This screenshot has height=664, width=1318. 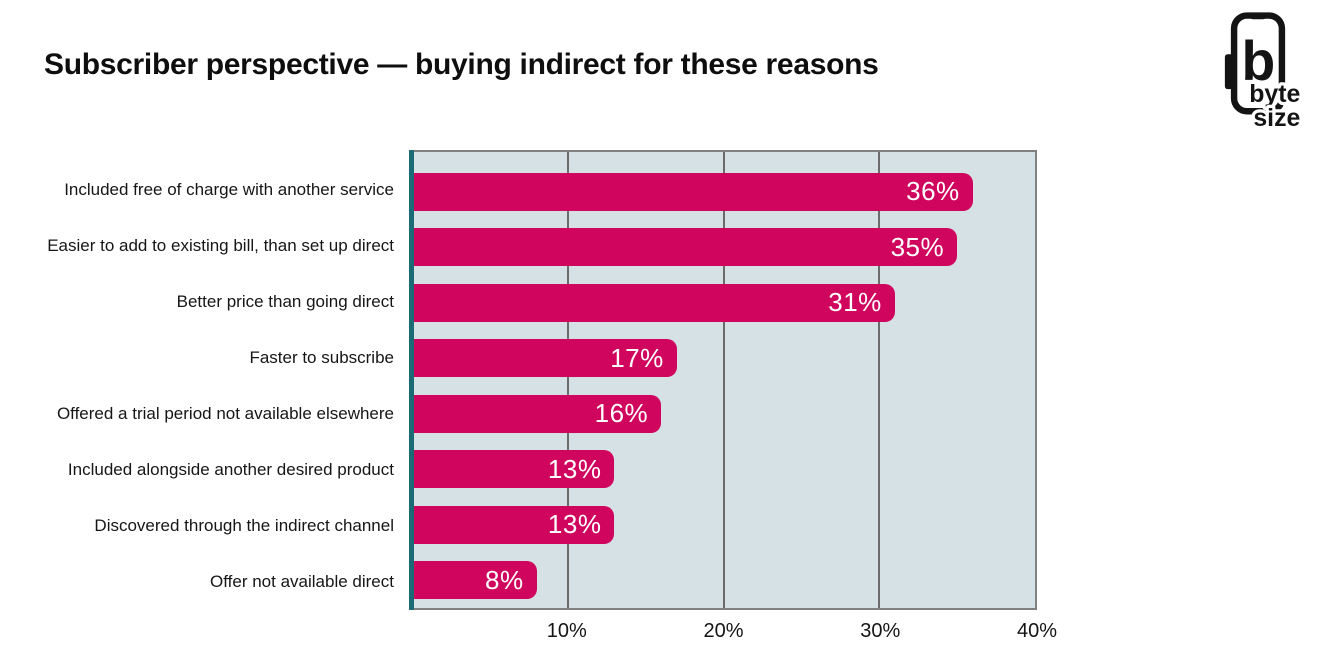 I want to click on y-axis-accent-line, so click(x=411, y=380).